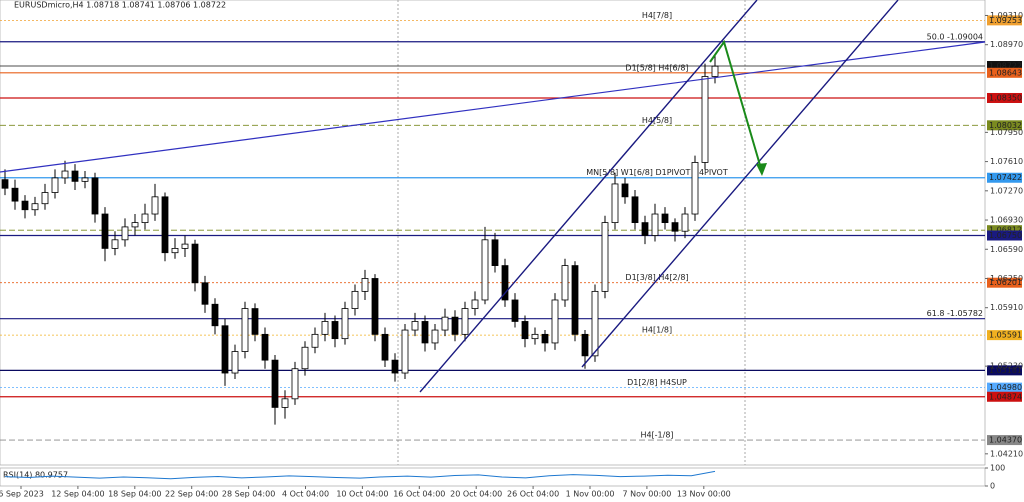  I want to click on price-tag-label: 1.05591, so click(1005, 335).